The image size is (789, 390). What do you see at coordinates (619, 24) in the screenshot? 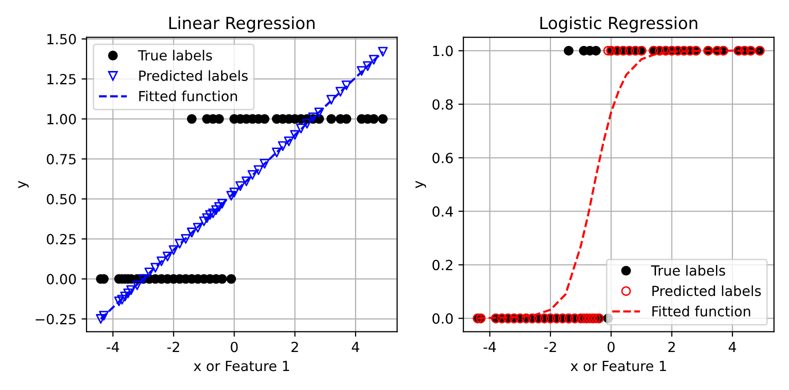
I see `chart-title: Logistic Regression` at bounding box center [619, 24].